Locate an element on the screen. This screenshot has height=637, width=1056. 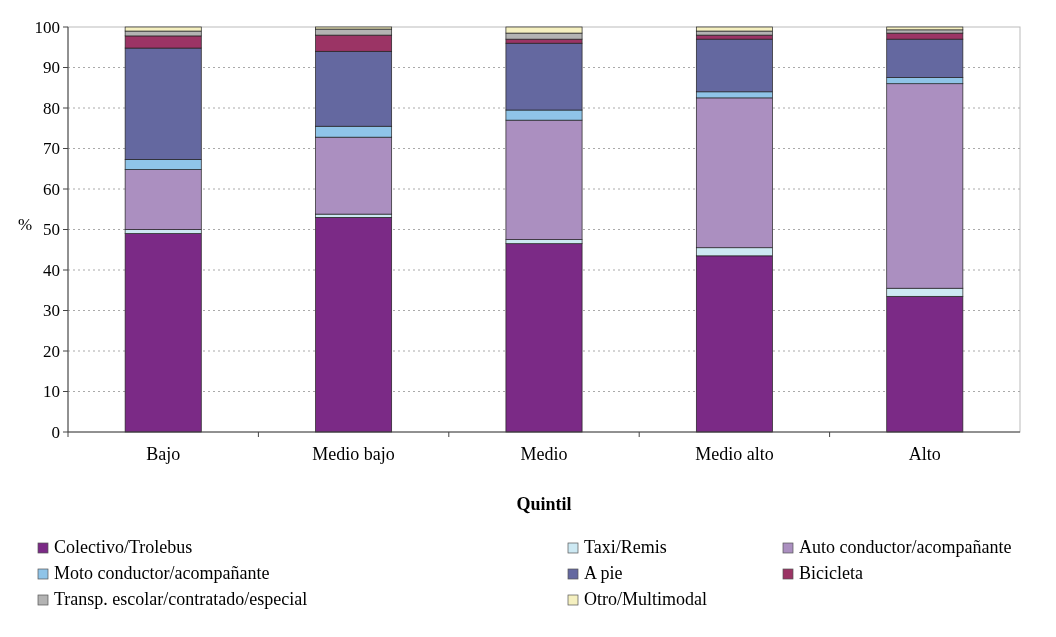
y-axis-title: % is located at coordinates (25, 224).